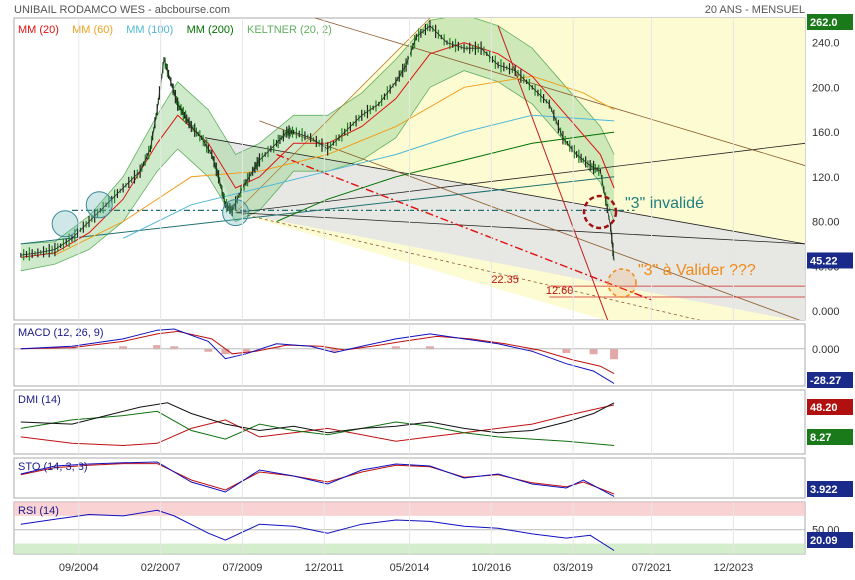  What do you see at coordinates (824, 490) in the screenshot?
I see `sto-last-tag: 3.922` at bounding box center [824, 490].